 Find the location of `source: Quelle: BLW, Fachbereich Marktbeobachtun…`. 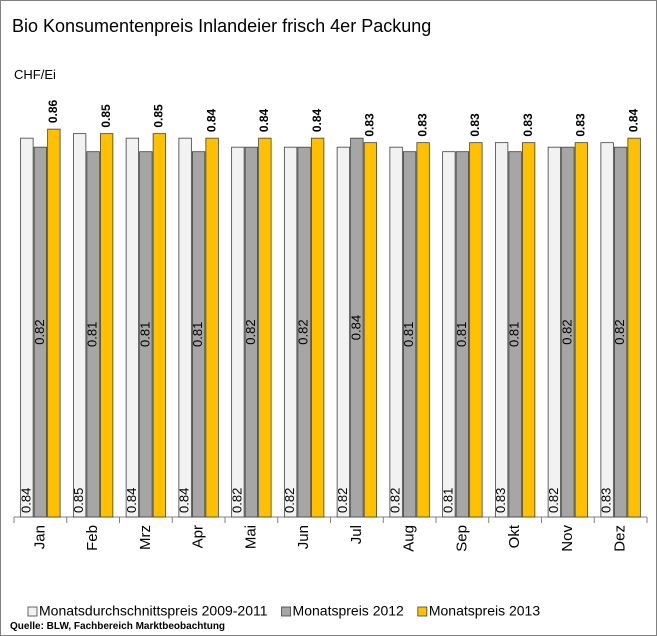

source: Quelle: BLW, Fachbereich Marktbeobachtun… is located at coordinates (117, 626).